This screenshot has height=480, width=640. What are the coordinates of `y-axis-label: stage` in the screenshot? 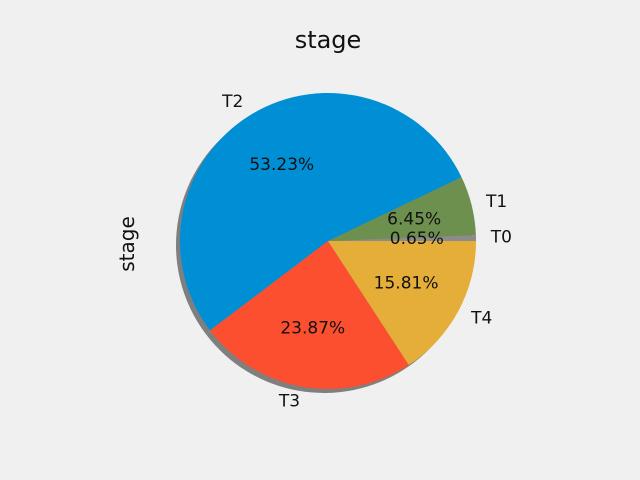 It's located at (127, 244).